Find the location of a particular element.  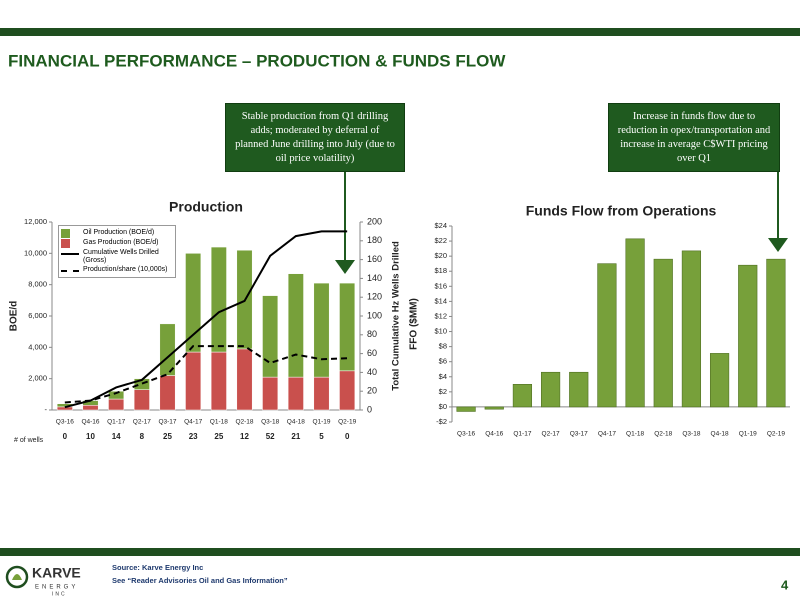

y2-tick-label: 100 is located at coordinates (374, 315).